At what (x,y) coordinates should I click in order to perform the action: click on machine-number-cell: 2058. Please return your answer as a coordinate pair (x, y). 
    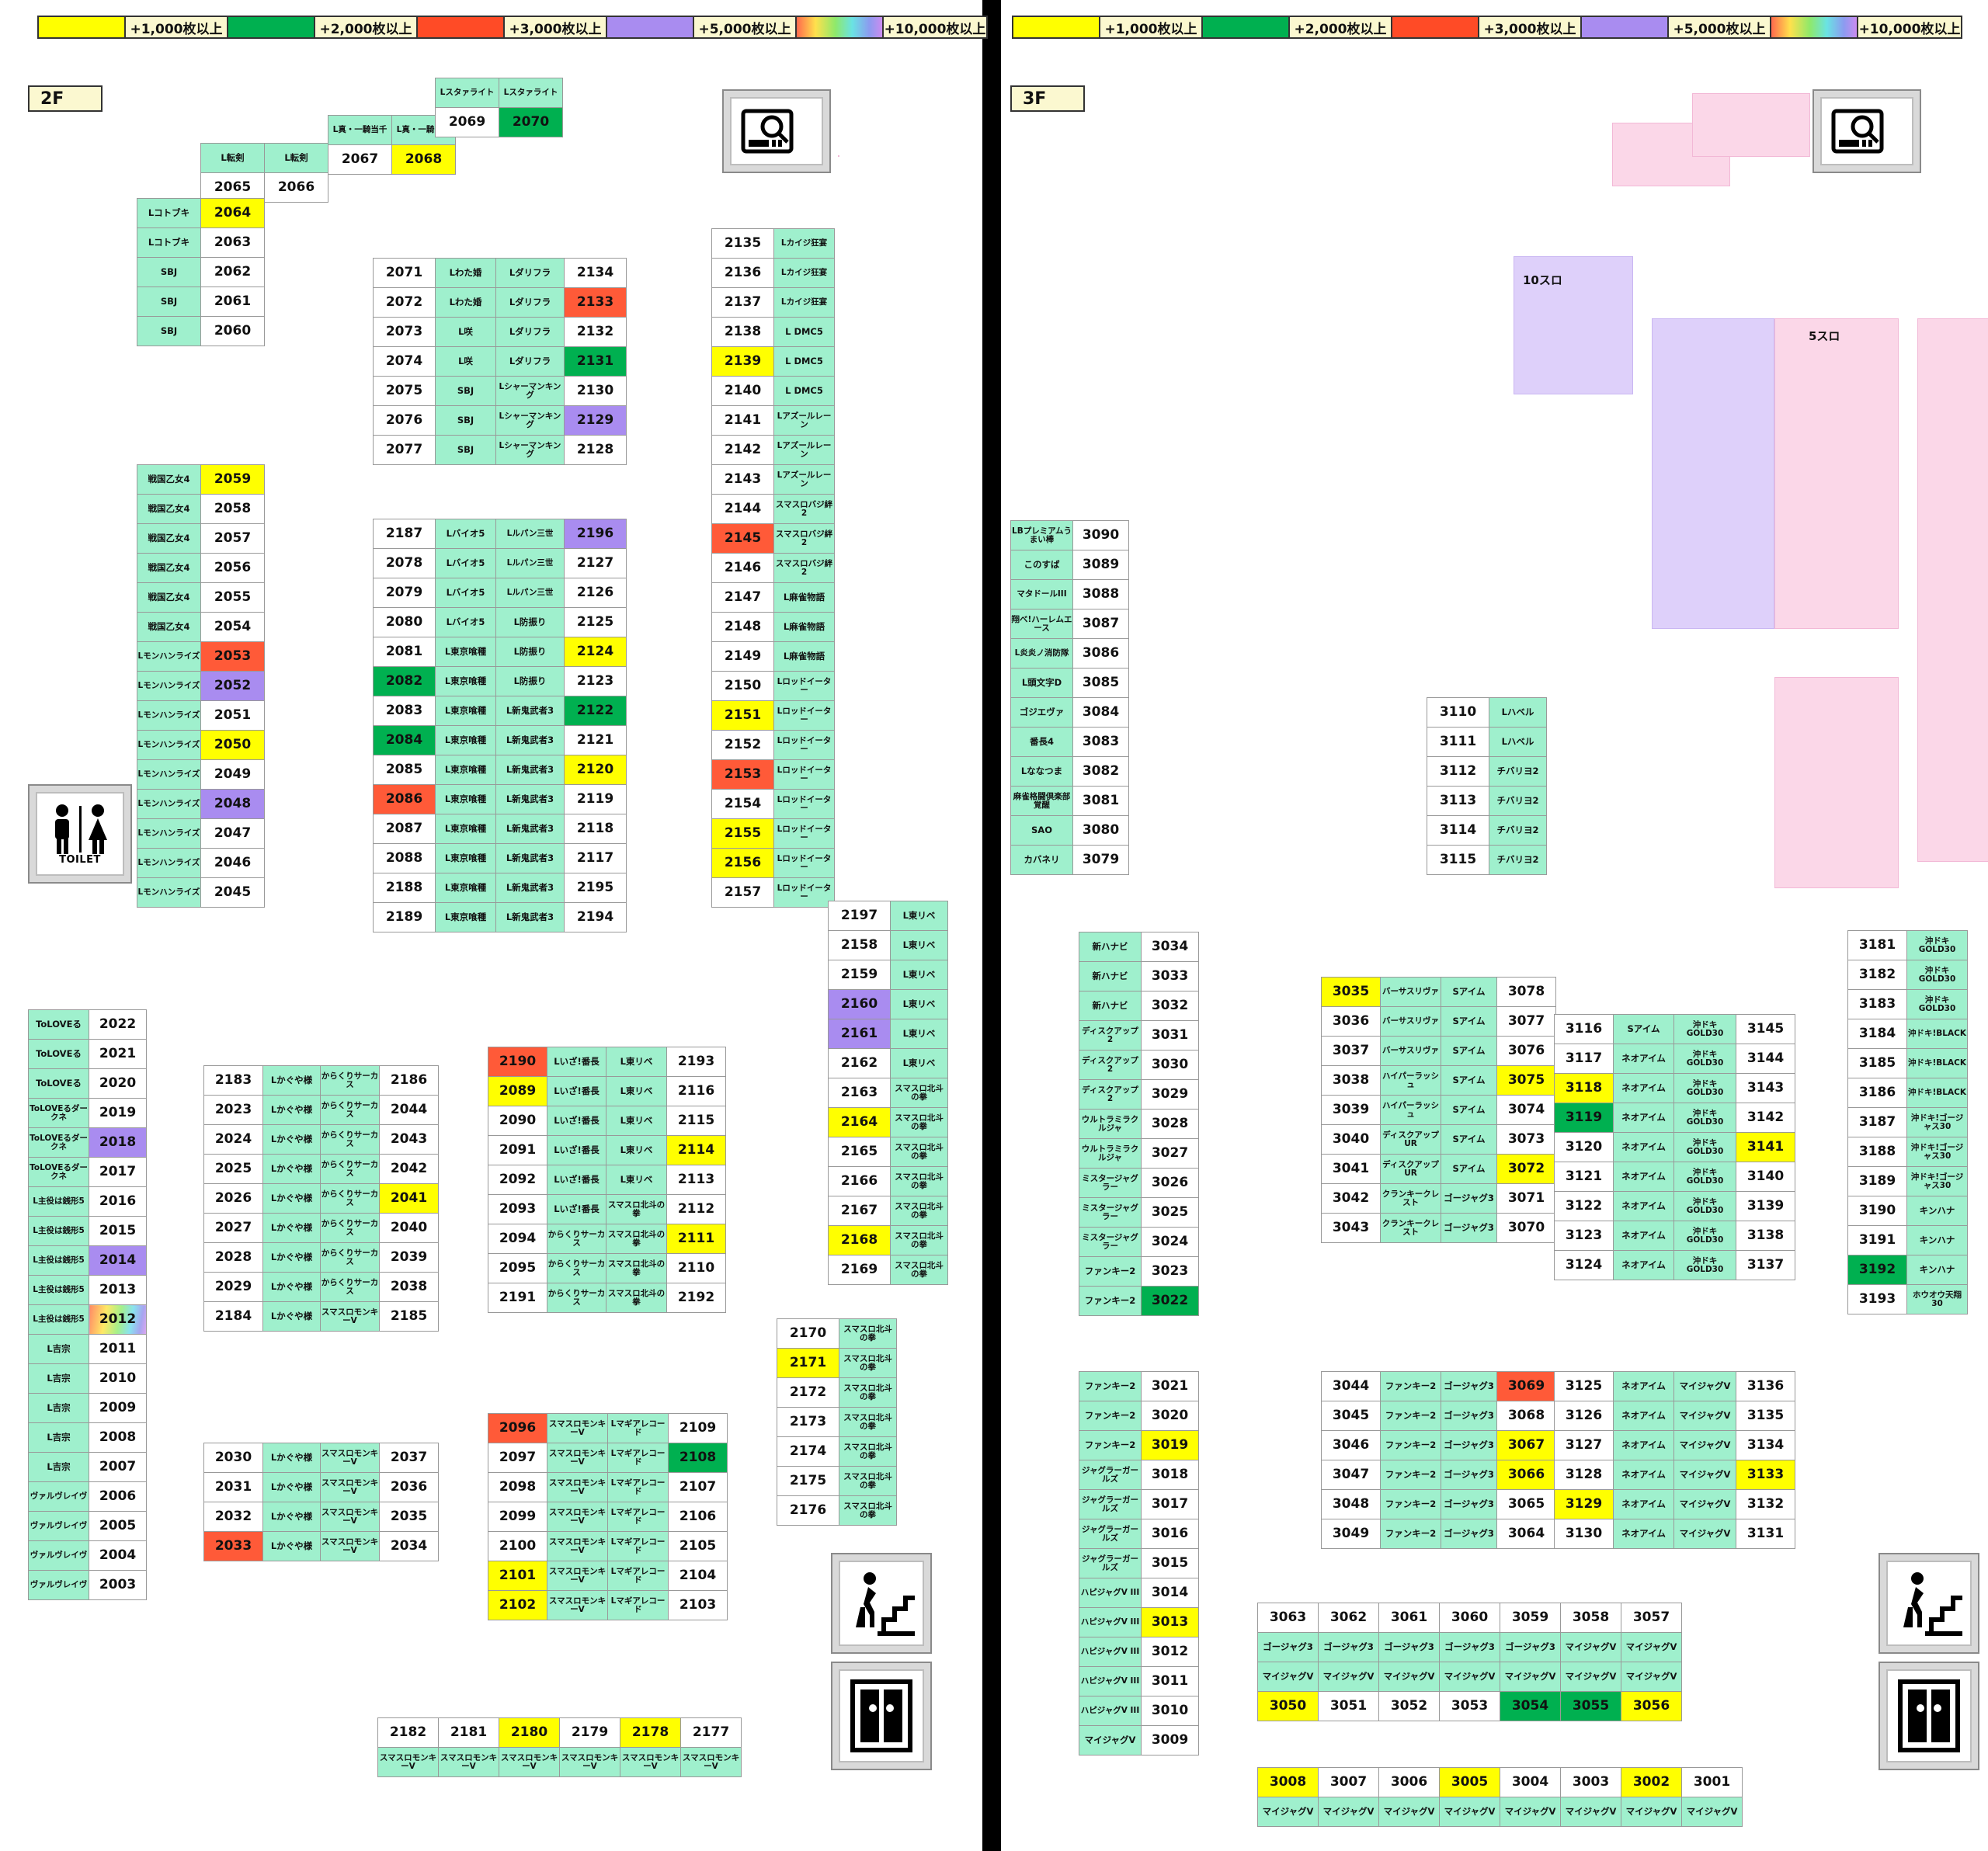
    Looking at the image, I should click on (232, 509).